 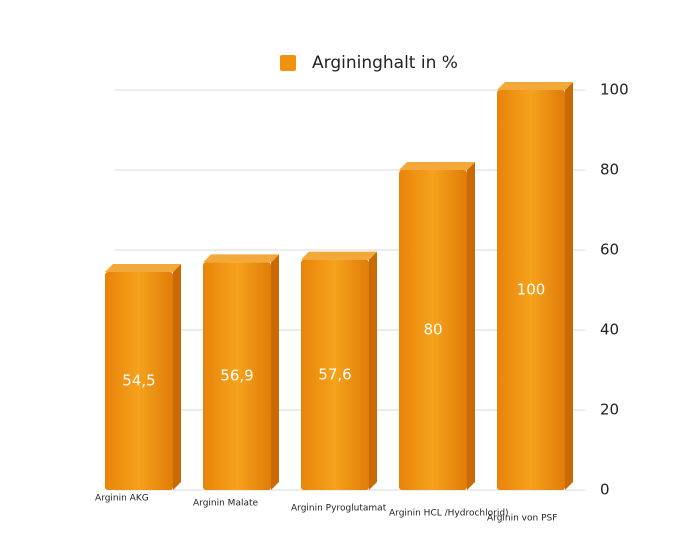 What do you see at coordinates (385, 63) in the screenshot?
I see `legend-label: Argininghalt in %` at bounding box center [385, 63].